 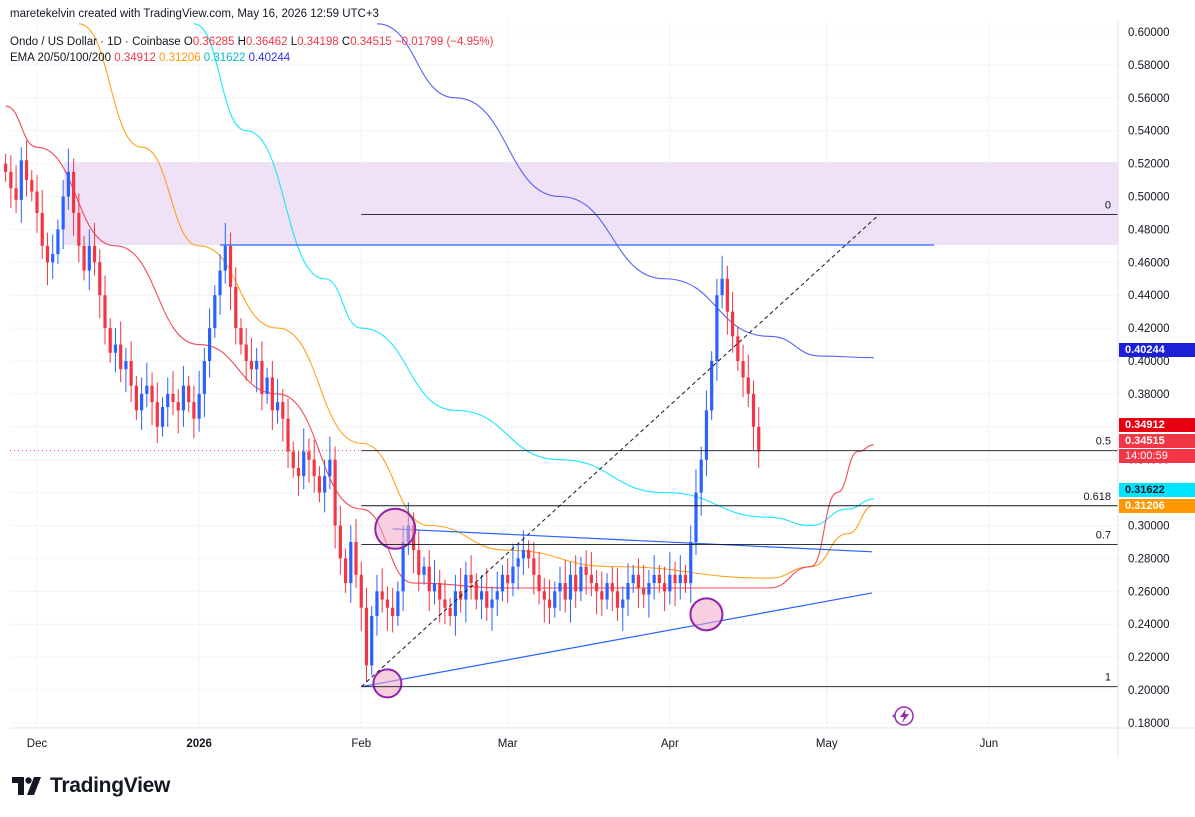 What do you see at coordinates (903, 716) in the screenshot?
I see `lightning-icon` at bounding box center [903, 716].